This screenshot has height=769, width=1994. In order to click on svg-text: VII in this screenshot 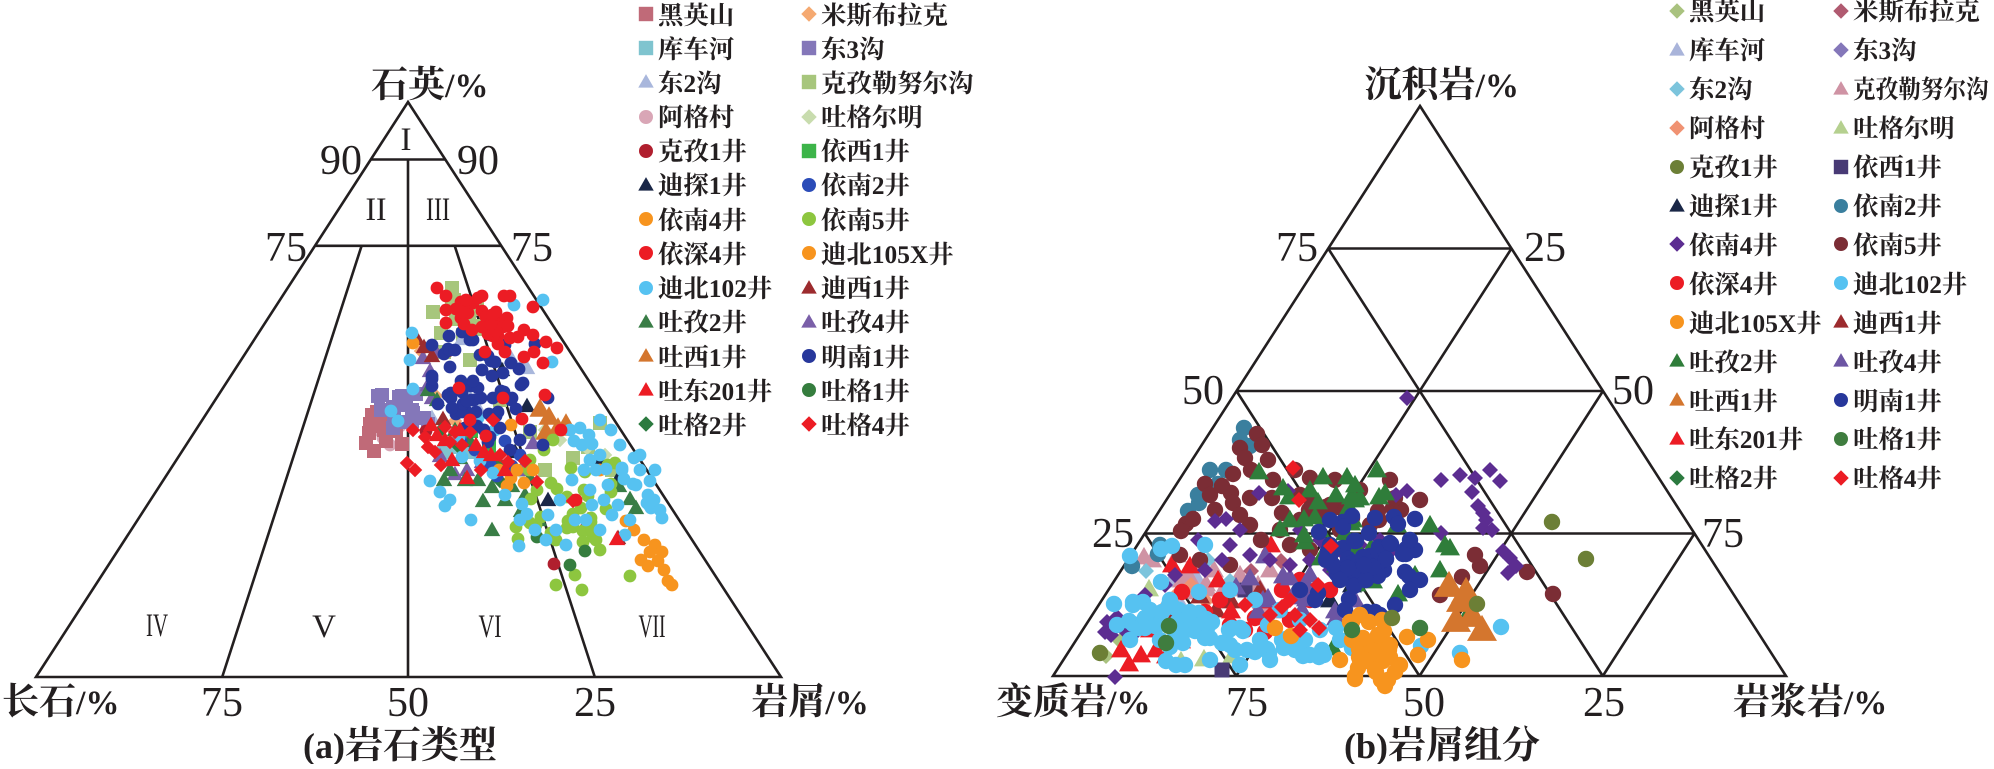, I will do `click(652, 627)`.